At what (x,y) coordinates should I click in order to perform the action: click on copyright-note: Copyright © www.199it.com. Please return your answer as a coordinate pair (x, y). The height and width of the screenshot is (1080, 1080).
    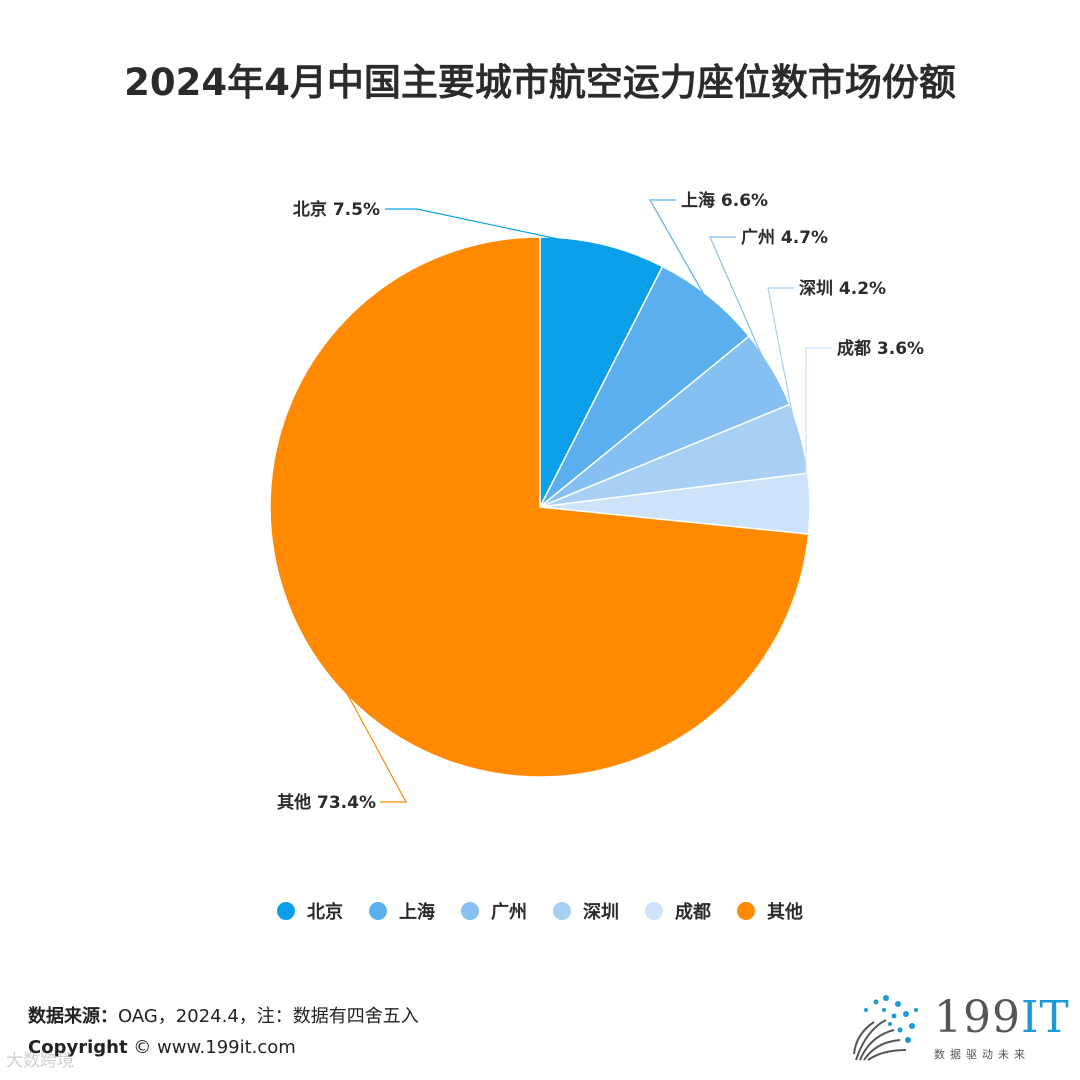
    Looking at the image, I should click on (162, 1047).